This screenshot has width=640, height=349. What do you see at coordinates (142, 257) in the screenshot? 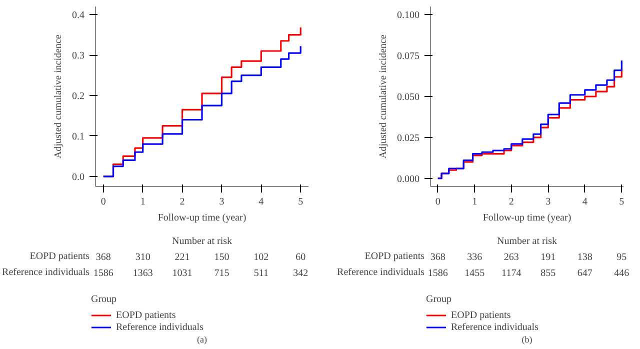
I see `text: 310` at bounding box center [142, 257].